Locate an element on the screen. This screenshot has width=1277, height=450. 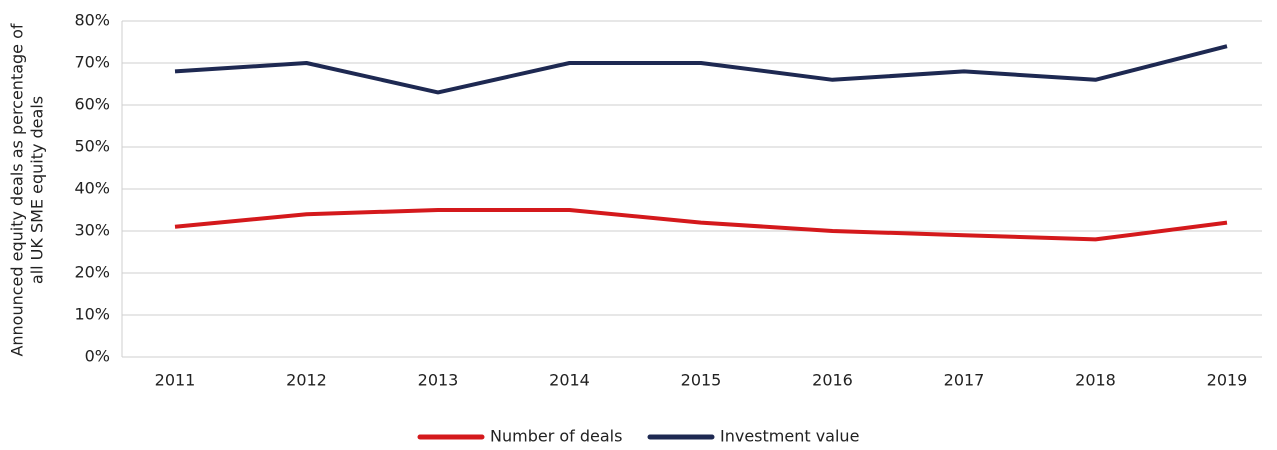
y-tick-label: 50% is located at coordinates (92, 146).